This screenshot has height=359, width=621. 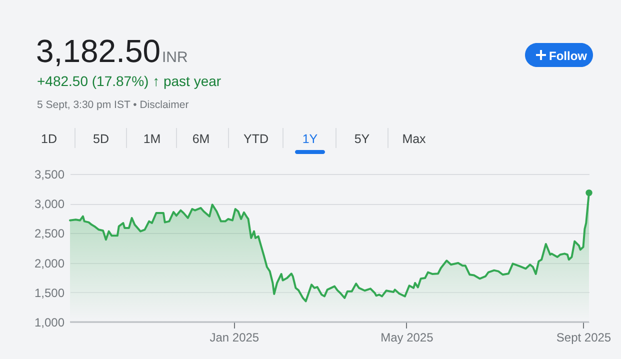 I want to click on chart-title: 3,182.50, so click(x=98, y=51).